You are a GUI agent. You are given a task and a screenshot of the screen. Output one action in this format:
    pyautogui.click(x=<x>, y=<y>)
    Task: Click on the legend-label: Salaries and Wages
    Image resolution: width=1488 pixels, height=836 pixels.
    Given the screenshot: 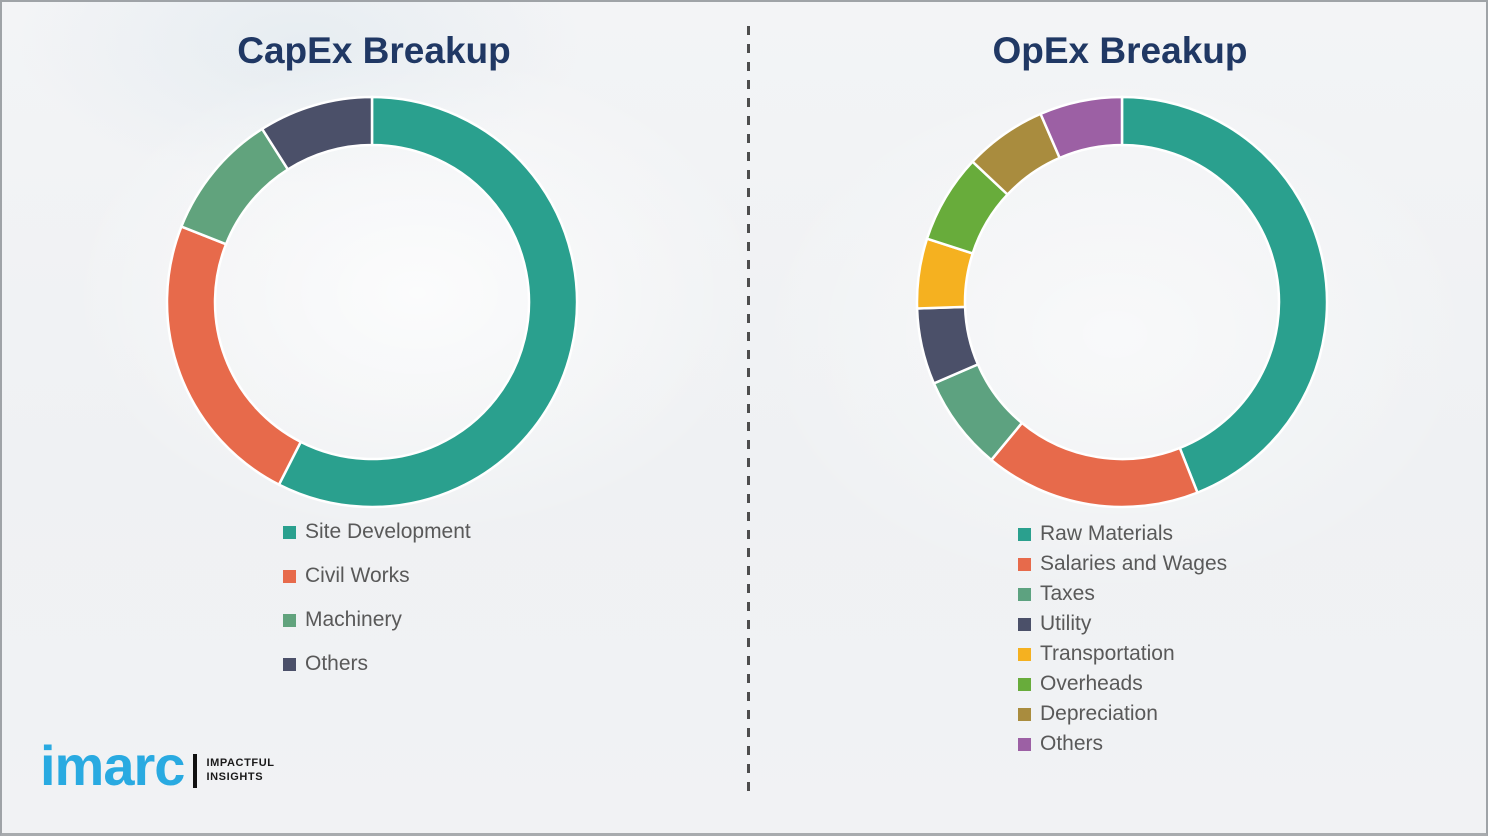 What is the action you would take?
    pyautogui.click(x=1134, y=563)
    